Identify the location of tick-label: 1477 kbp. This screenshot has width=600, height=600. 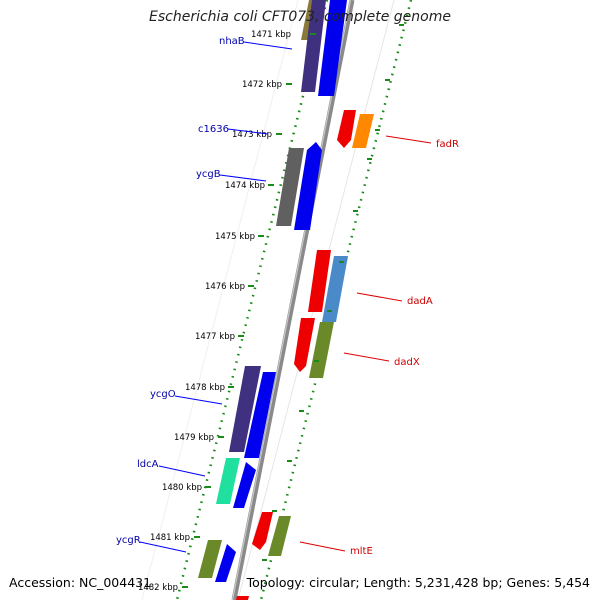
(215, 337).